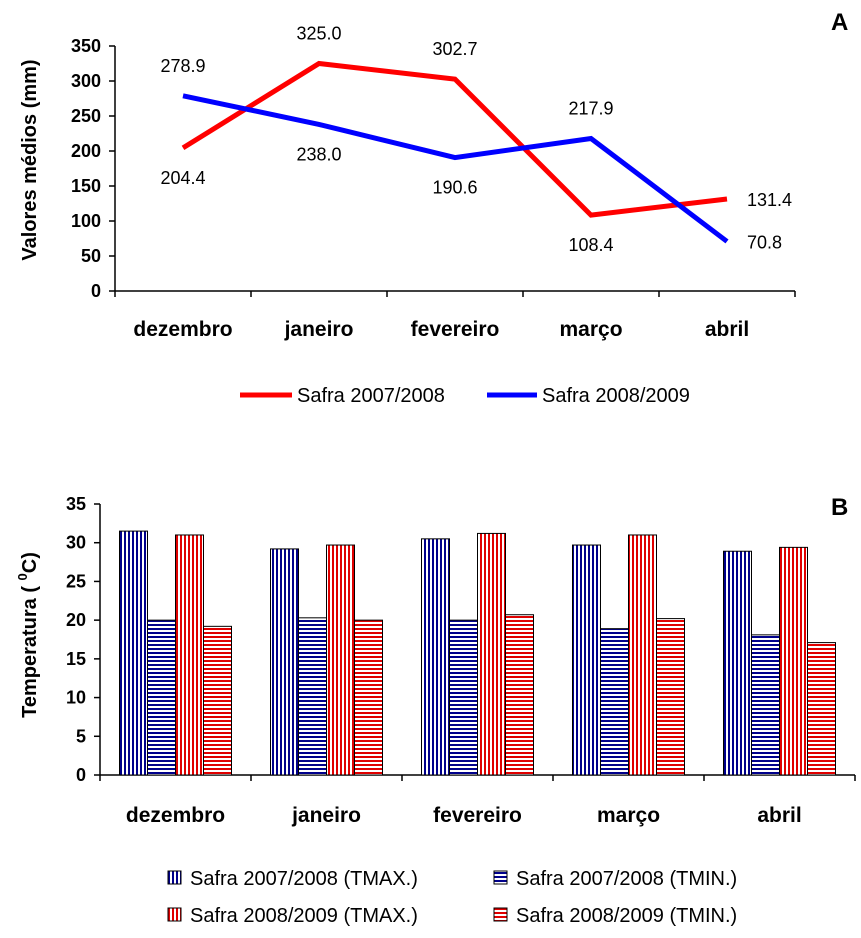  What do you see at coordinates (30, 648) in the screenshot?
I see `y-axis-title-b-main: Temperatura (` at bounding box center [30, 648].